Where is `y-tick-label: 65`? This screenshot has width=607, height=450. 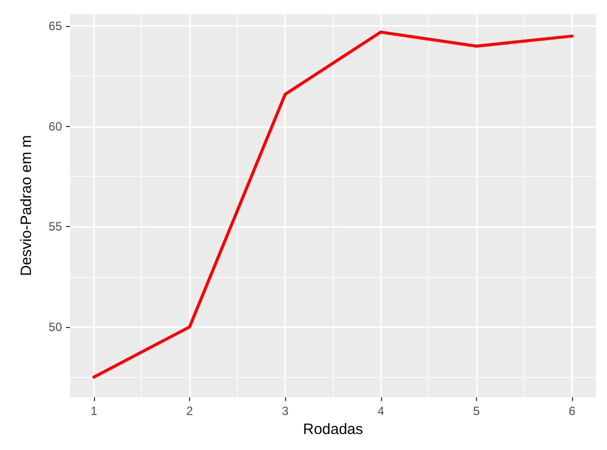
y-tick-label: 65 is located at coordinates (55, 26).